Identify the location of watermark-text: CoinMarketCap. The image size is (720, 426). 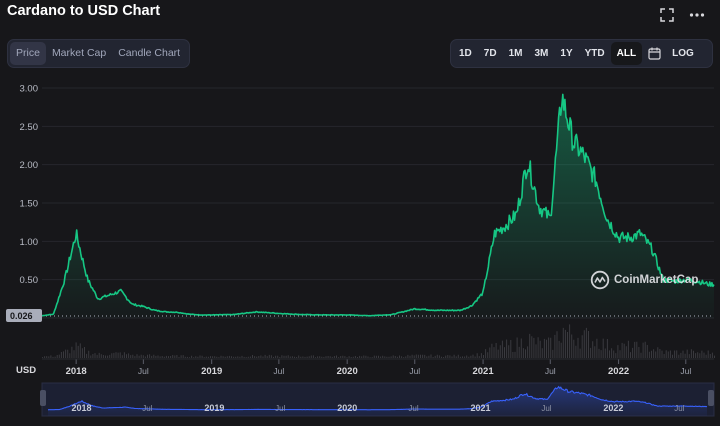
(656, 280).